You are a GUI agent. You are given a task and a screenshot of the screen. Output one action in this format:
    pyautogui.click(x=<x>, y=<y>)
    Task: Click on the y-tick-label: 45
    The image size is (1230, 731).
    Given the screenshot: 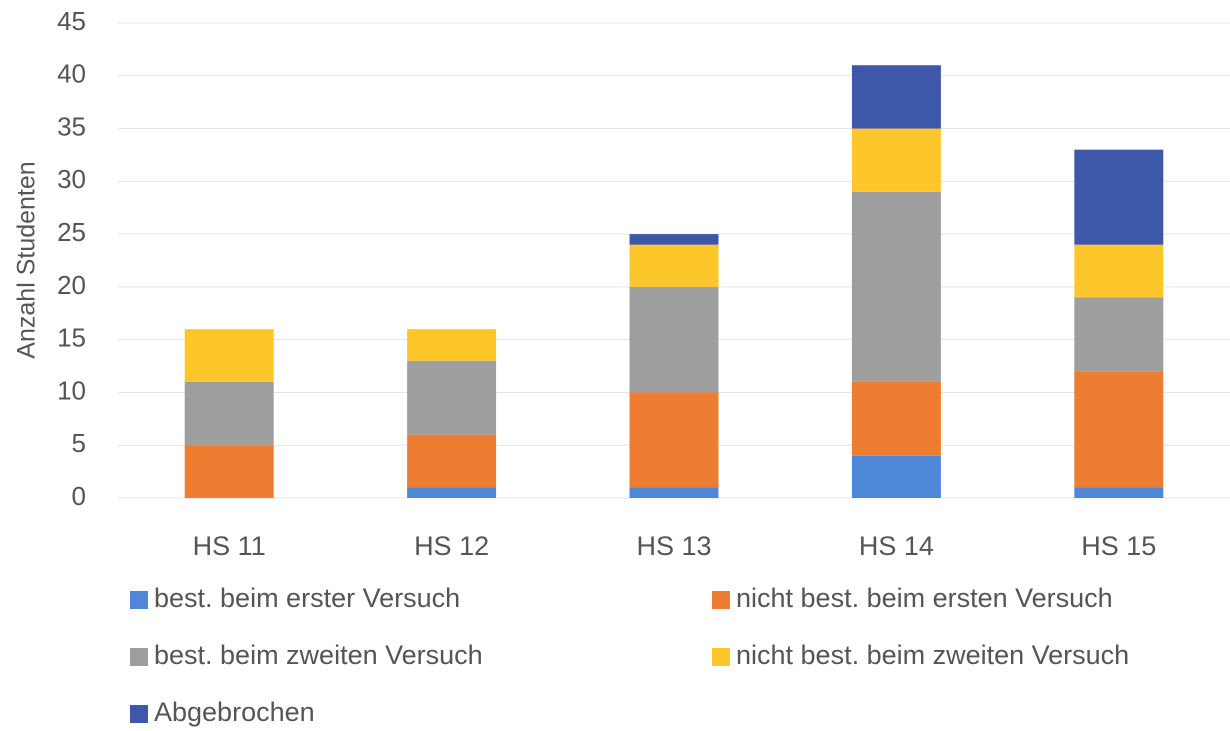 What is the action you would take?
    pyautogui.click(x=71, y=21)
    